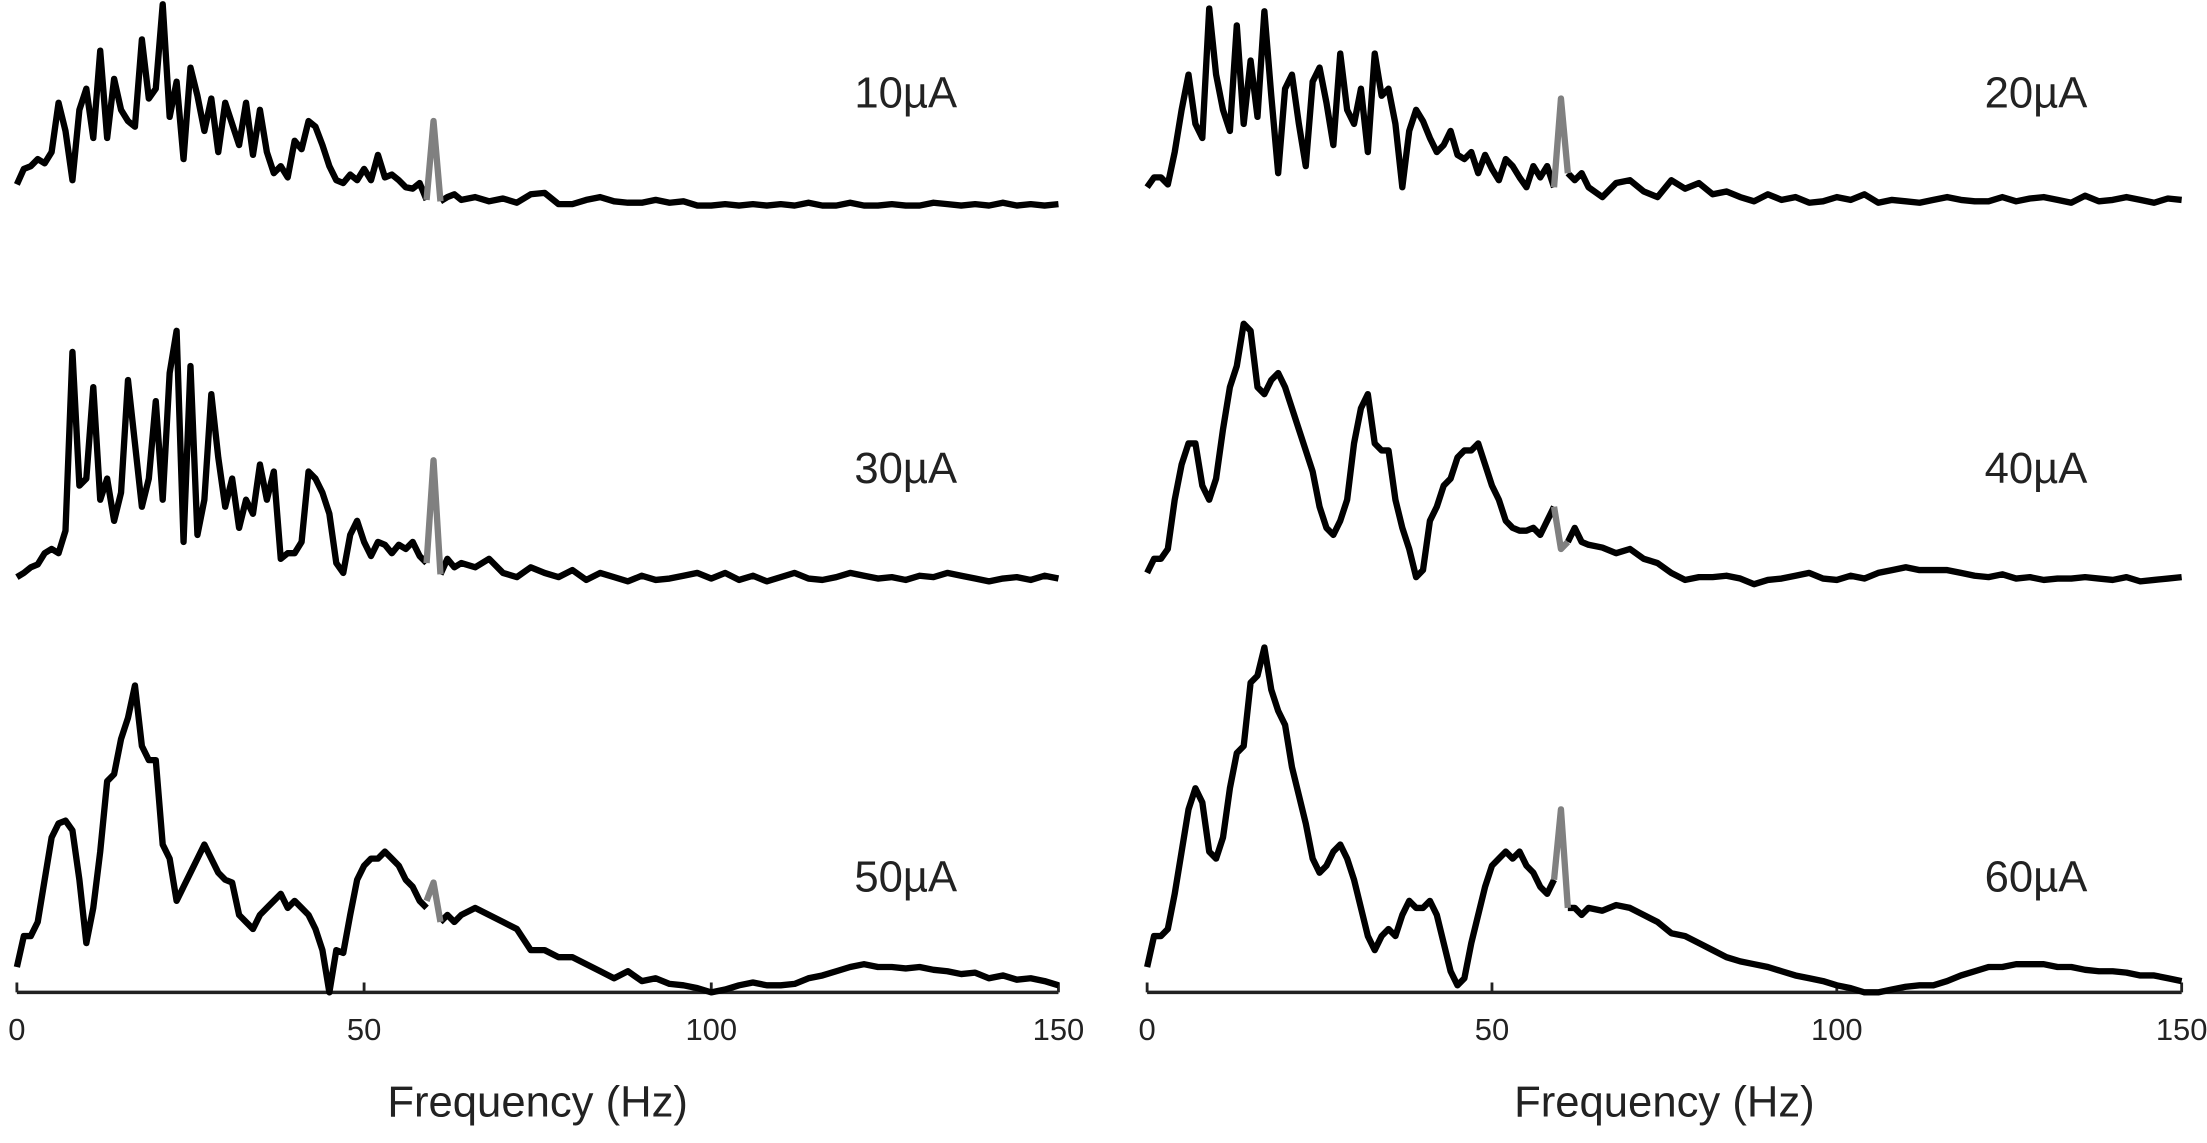  I want to click on panel-label: 20µA, so click(2037, 93).